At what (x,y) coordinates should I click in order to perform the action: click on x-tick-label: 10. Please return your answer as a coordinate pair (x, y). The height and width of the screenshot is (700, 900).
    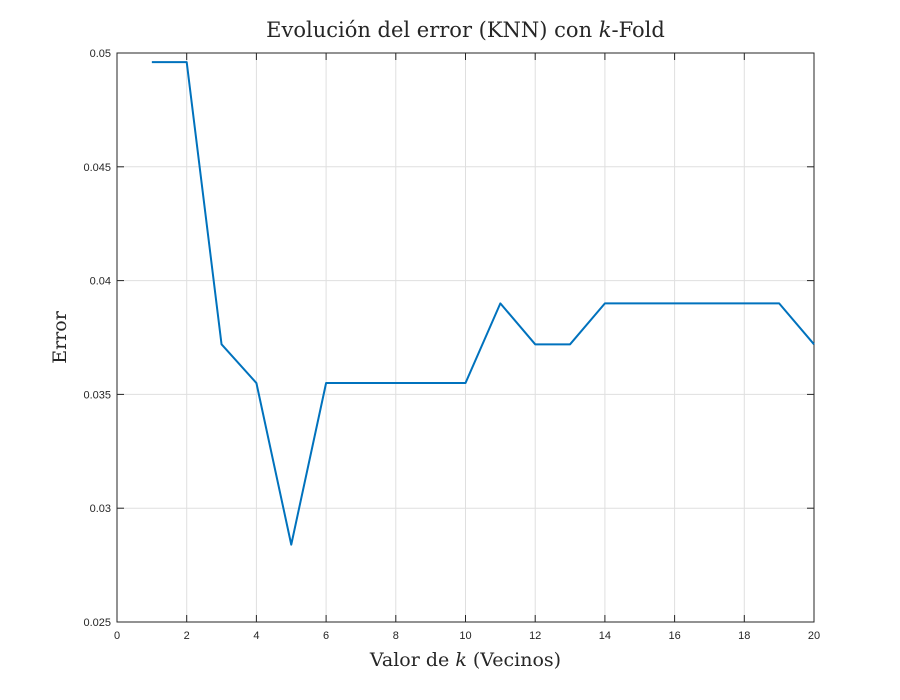
    Looking at the image, I should click on (465, 636).